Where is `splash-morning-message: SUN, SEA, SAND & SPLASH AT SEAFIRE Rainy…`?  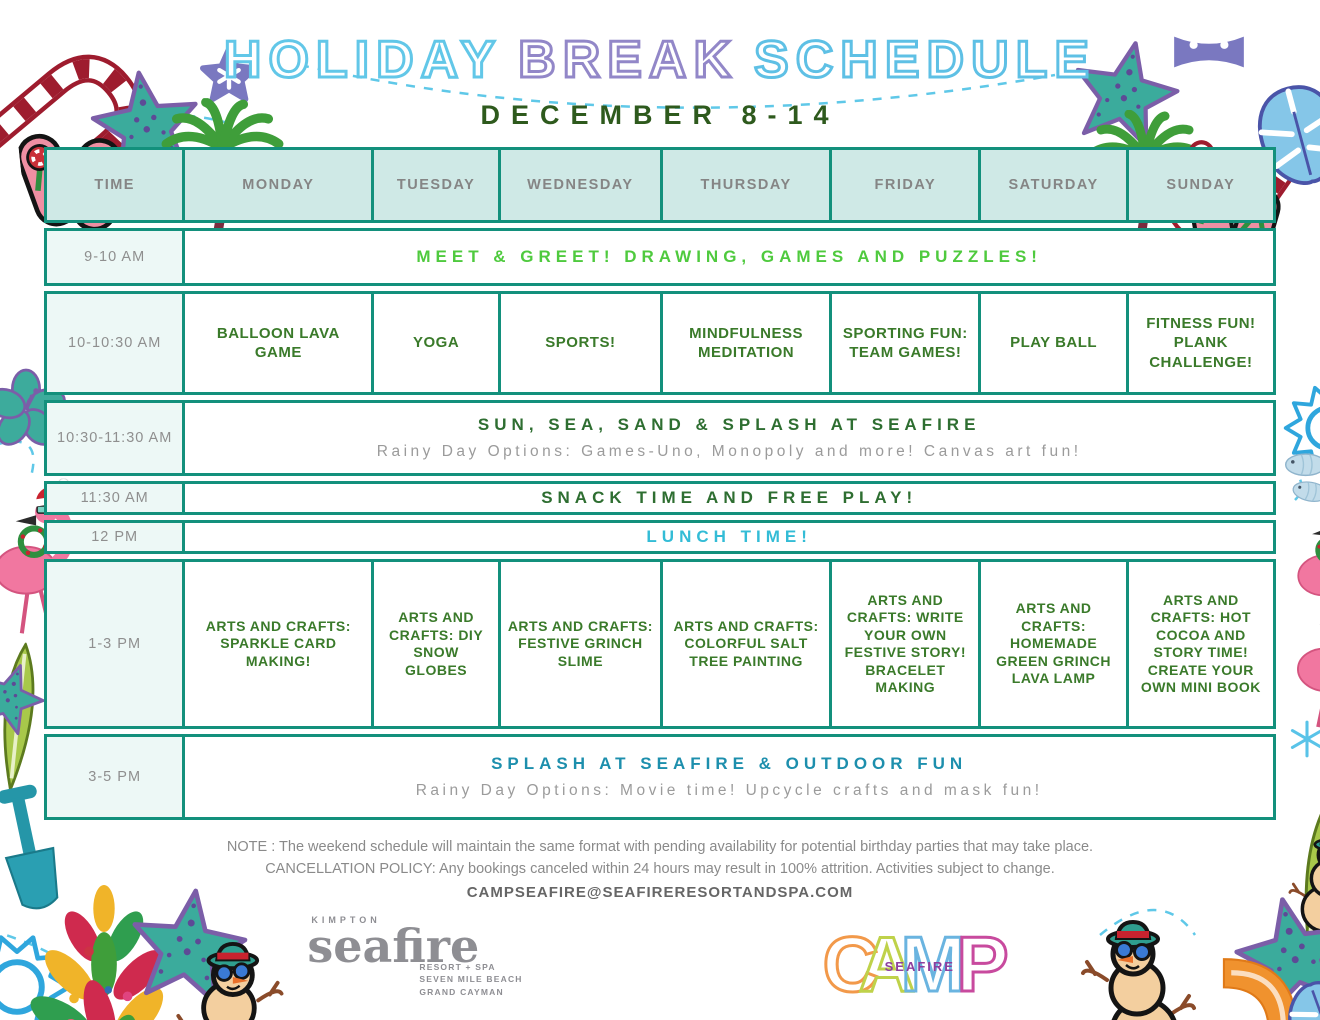 splash-morning-message: SUN, SEA, SAND & SPLASH AT SEAFIRE Rainy… is located at coordinates (727, 438).